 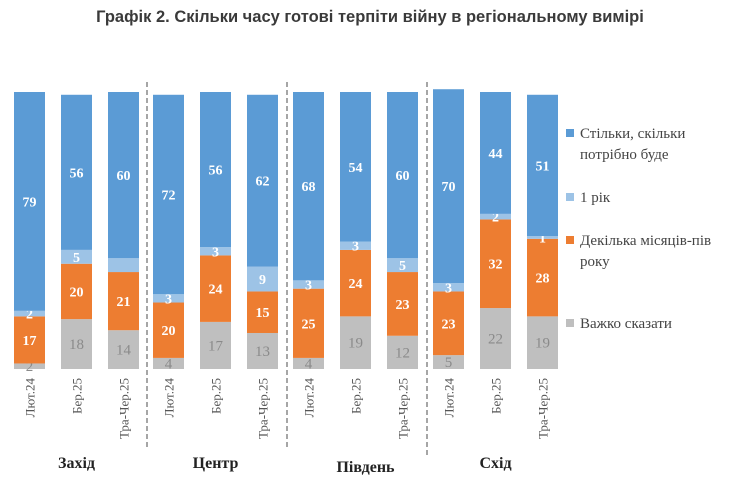 What do you see at coordinates (216, 463) in the screenshot?
I see `group-label: Центр` at bounding box center [216, 463].